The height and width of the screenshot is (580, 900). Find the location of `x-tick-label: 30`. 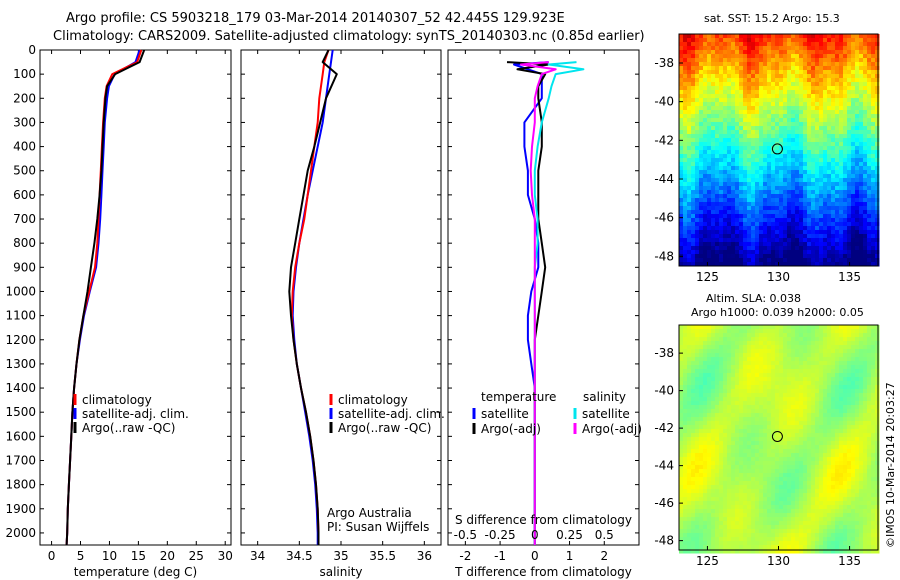

x-tick-label: 30 is located at coordinates (225, 556).